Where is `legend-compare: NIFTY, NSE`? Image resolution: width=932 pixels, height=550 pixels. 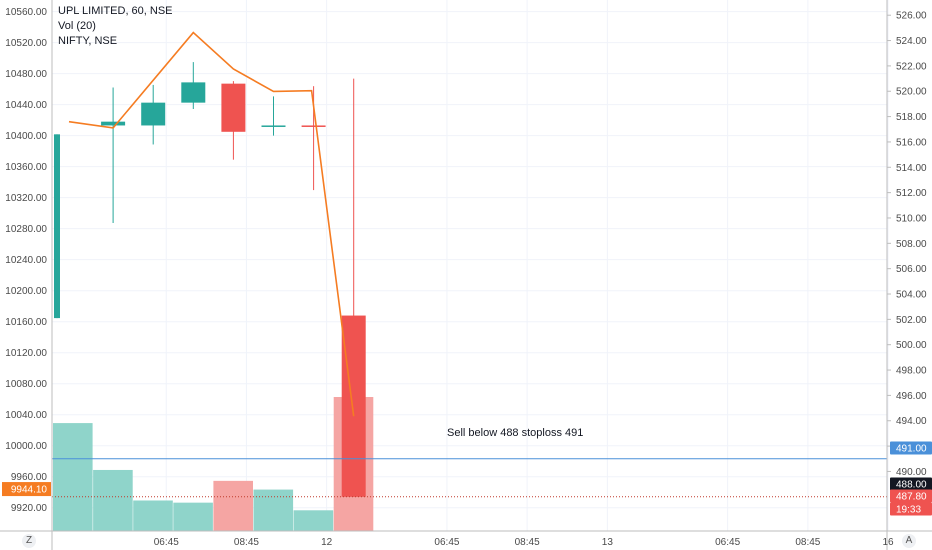
legend-compare: NIFTY, NSE is located at coordinates (88, 41).